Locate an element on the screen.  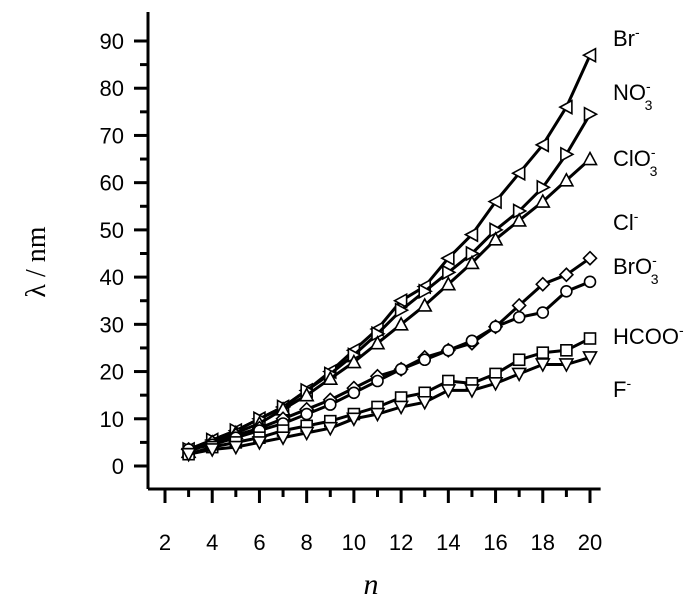
series-label: NO-3 is located at coordinates (633, 95).